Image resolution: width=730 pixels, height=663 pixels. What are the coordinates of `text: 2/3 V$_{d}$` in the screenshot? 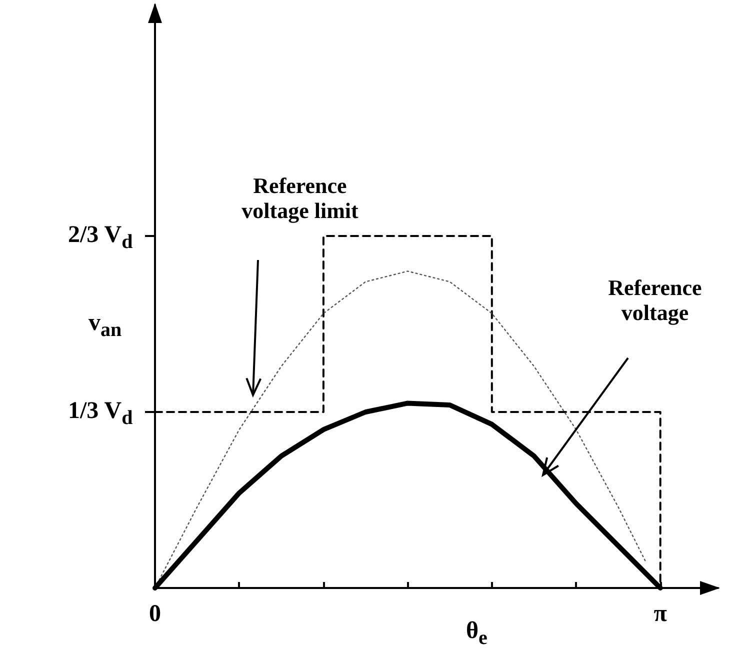 It's located at (100, 238).